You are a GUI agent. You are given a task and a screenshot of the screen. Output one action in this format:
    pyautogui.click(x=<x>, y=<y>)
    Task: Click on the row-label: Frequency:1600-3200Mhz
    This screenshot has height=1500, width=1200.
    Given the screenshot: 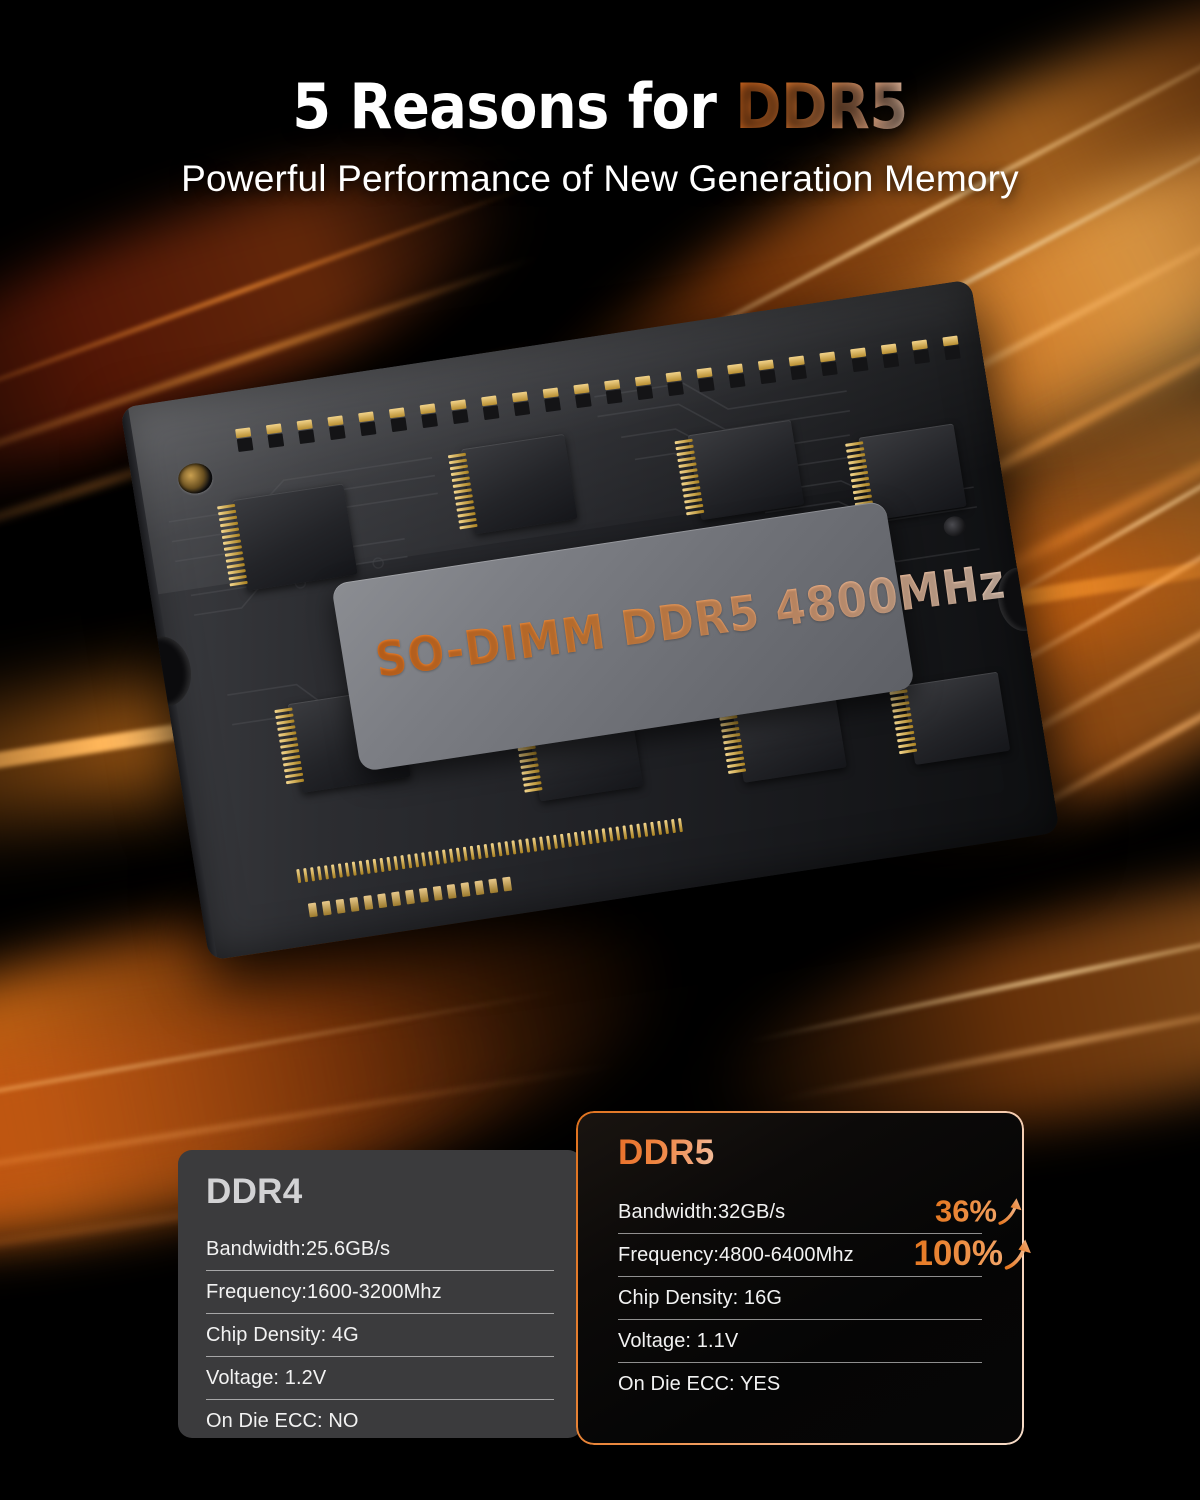 What is the action you would take?
    pyautogui.click(x=324, y=1291)
    